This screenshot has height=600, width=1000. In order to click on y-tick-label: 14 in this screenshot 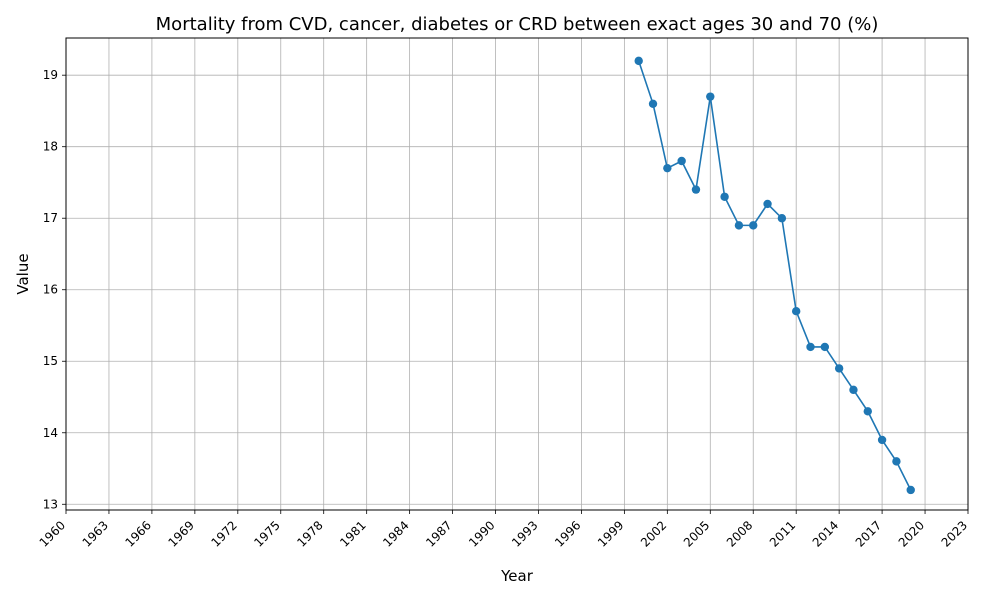, I will do `click(50, 433)`.